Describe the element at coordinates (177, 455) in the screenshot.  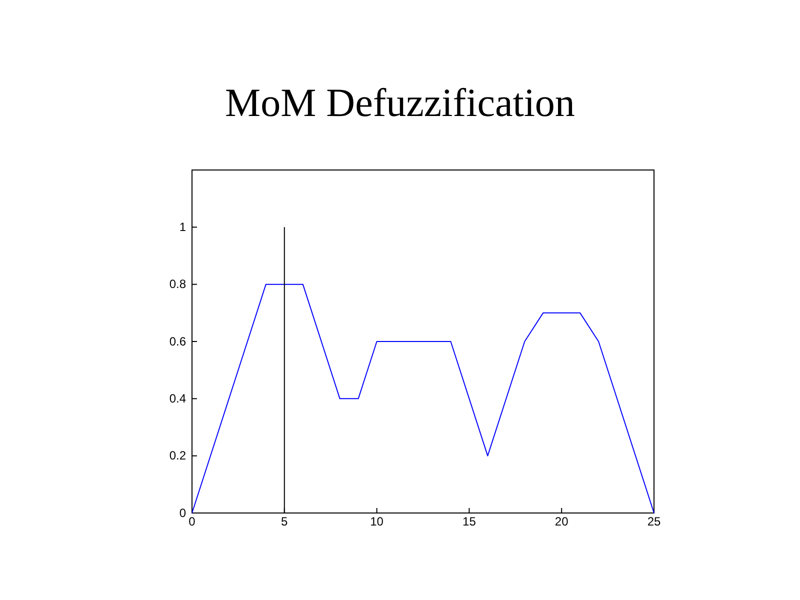
I see `y-tick-label: 0.2` at that location.